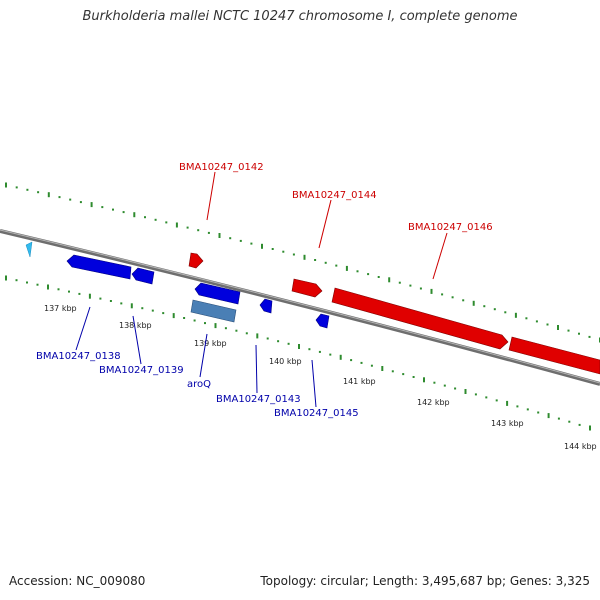  Describe the element at coordinates (60, 308) in the screenshot. I see `tick-label-137: 137 kbp` at that location.